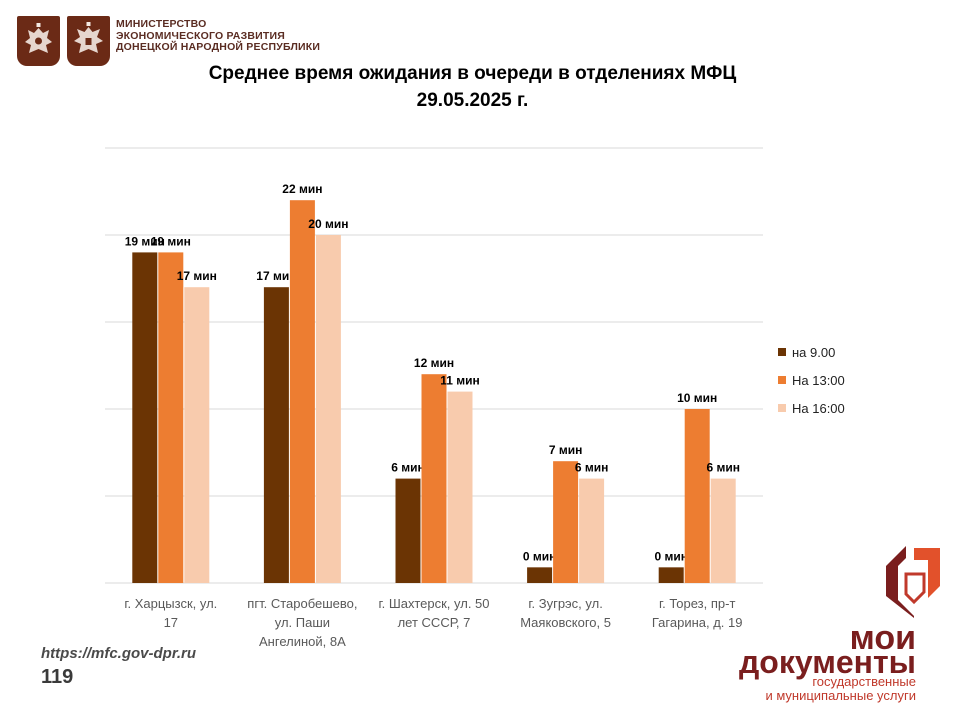  What do you see at coordinates (433, 603) in the screenshot?
I see `category-label: г. Шахтерск, ул. 50` at bounding box center [433, 603].